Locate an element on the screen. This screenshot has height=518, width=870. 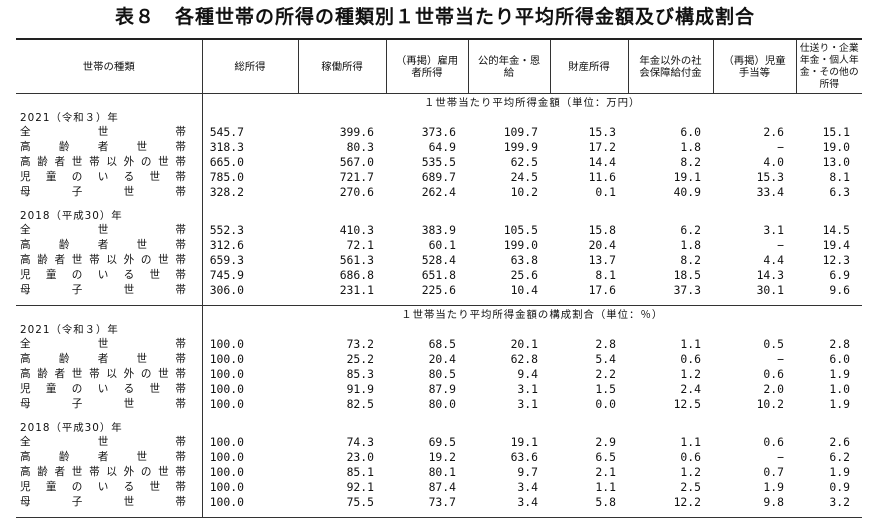
value-cell: 73.2 is located at coordinates (360, 343).